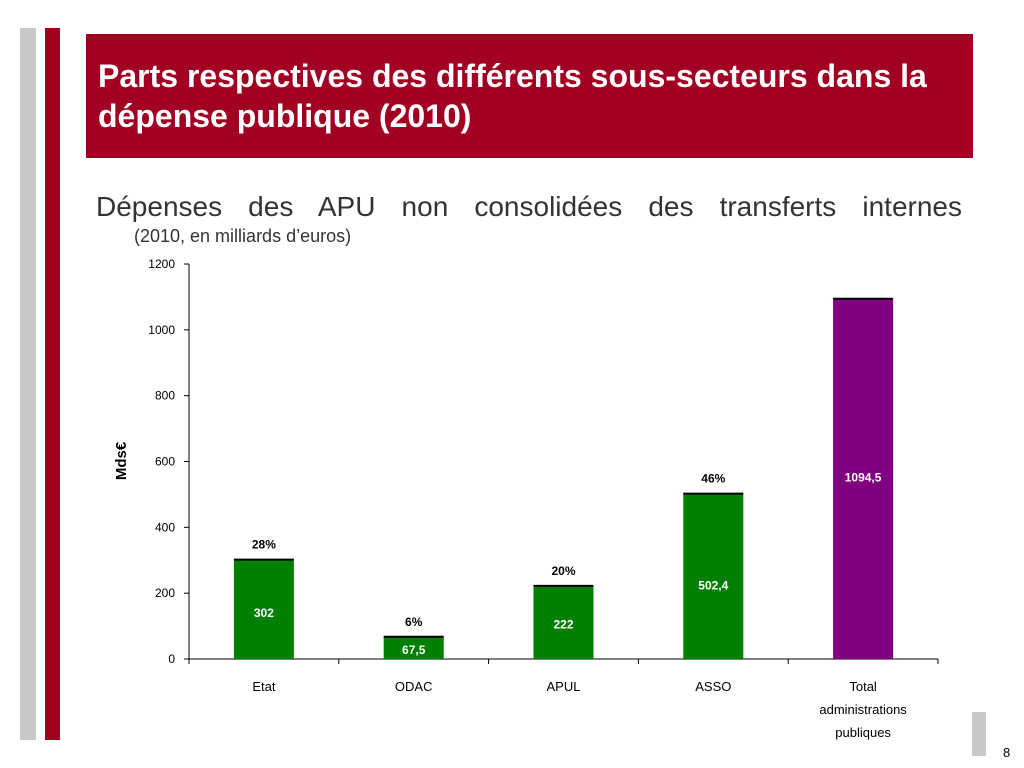 Image resolution: width=1024 pixels, height=768 pixels. Describe the element at coordinates (414, 686) in the screenshot. I see `x-category-label: ODAC` at that location.